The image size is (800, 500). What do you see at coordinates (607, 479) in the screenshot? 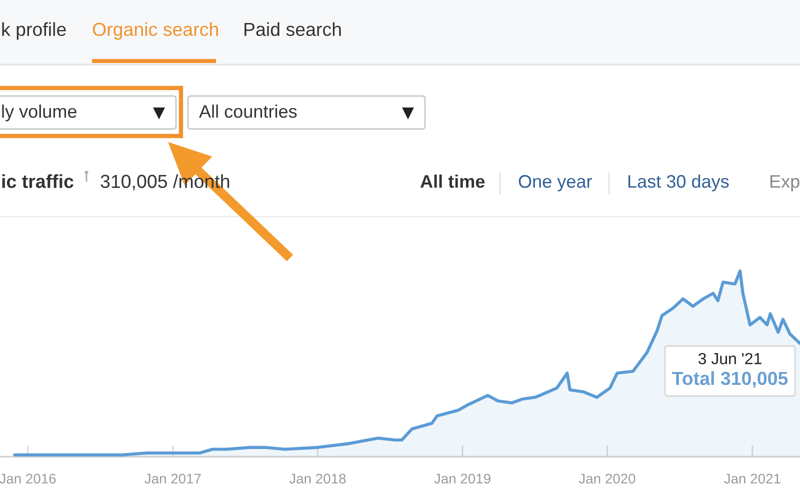
I see `x-tick-label: Jan 2020` at bounding box center [607, 479].